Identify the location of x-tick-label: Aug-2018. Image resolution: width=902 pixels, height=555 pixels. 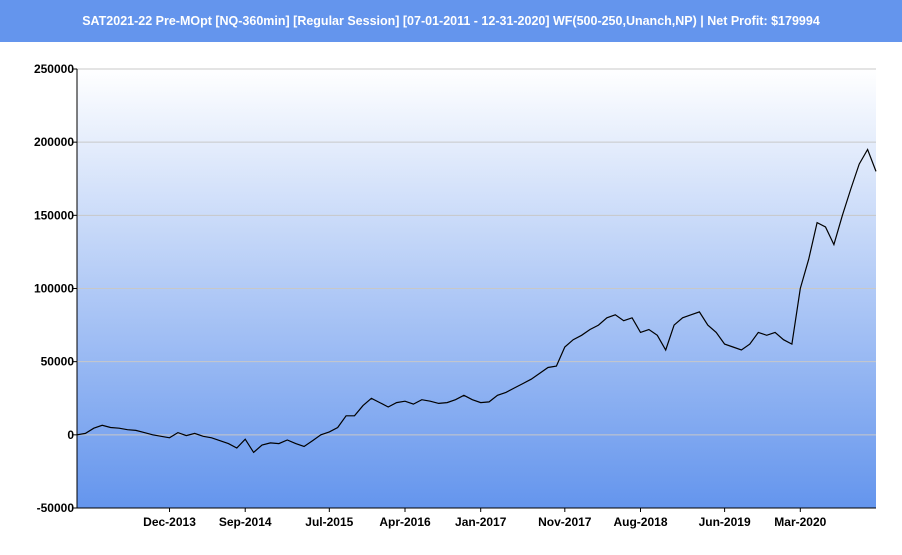
(640, 522).